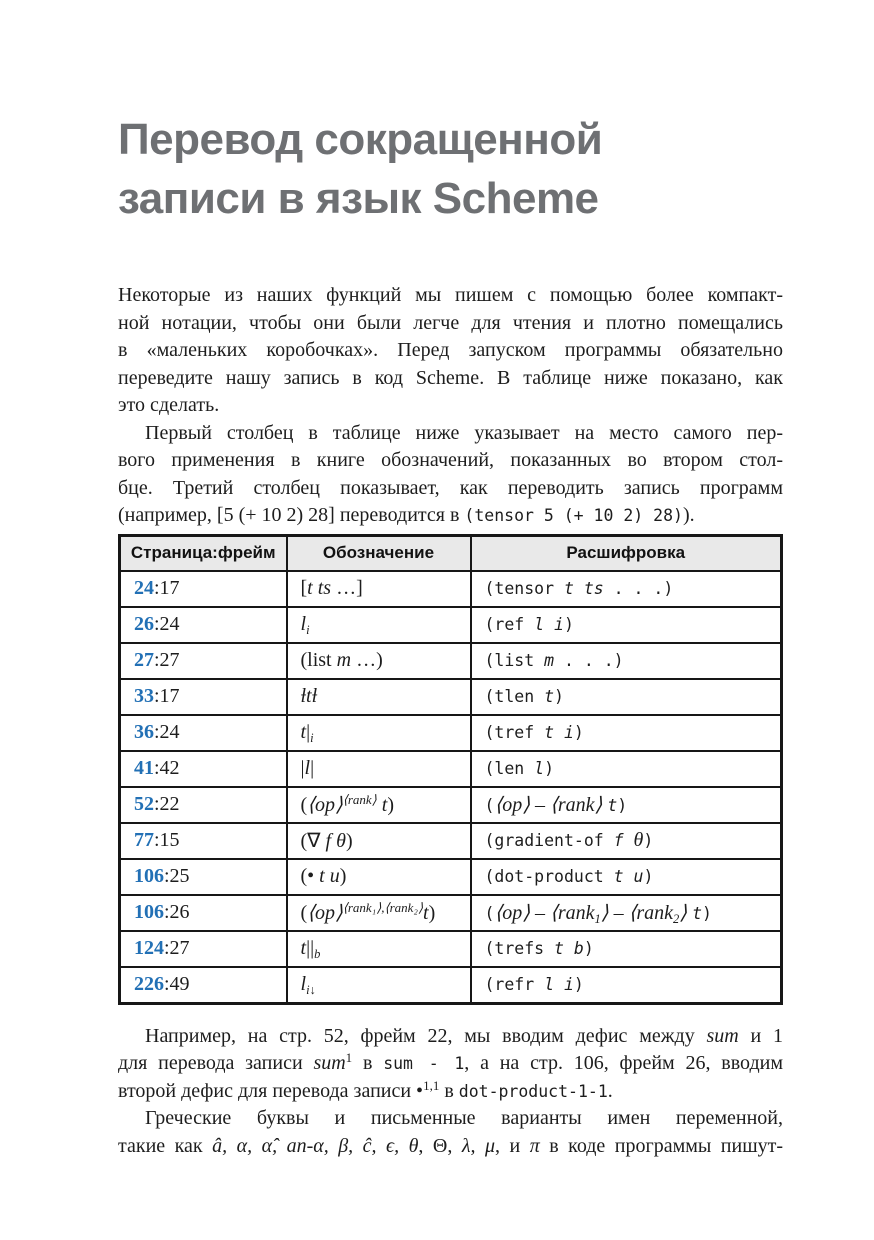 The height and width of the screenshot is (1240, 874). What do you see at coordinates (144, 768) in the screenshot?
I see `page-number: 41` at bounding box center [144, 768].